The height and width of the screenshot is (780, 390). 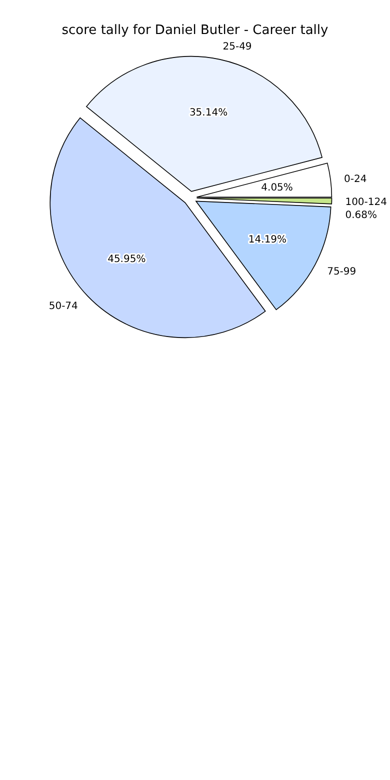 I want to click on data-label: 4.05%, so click(x=277, y=188).